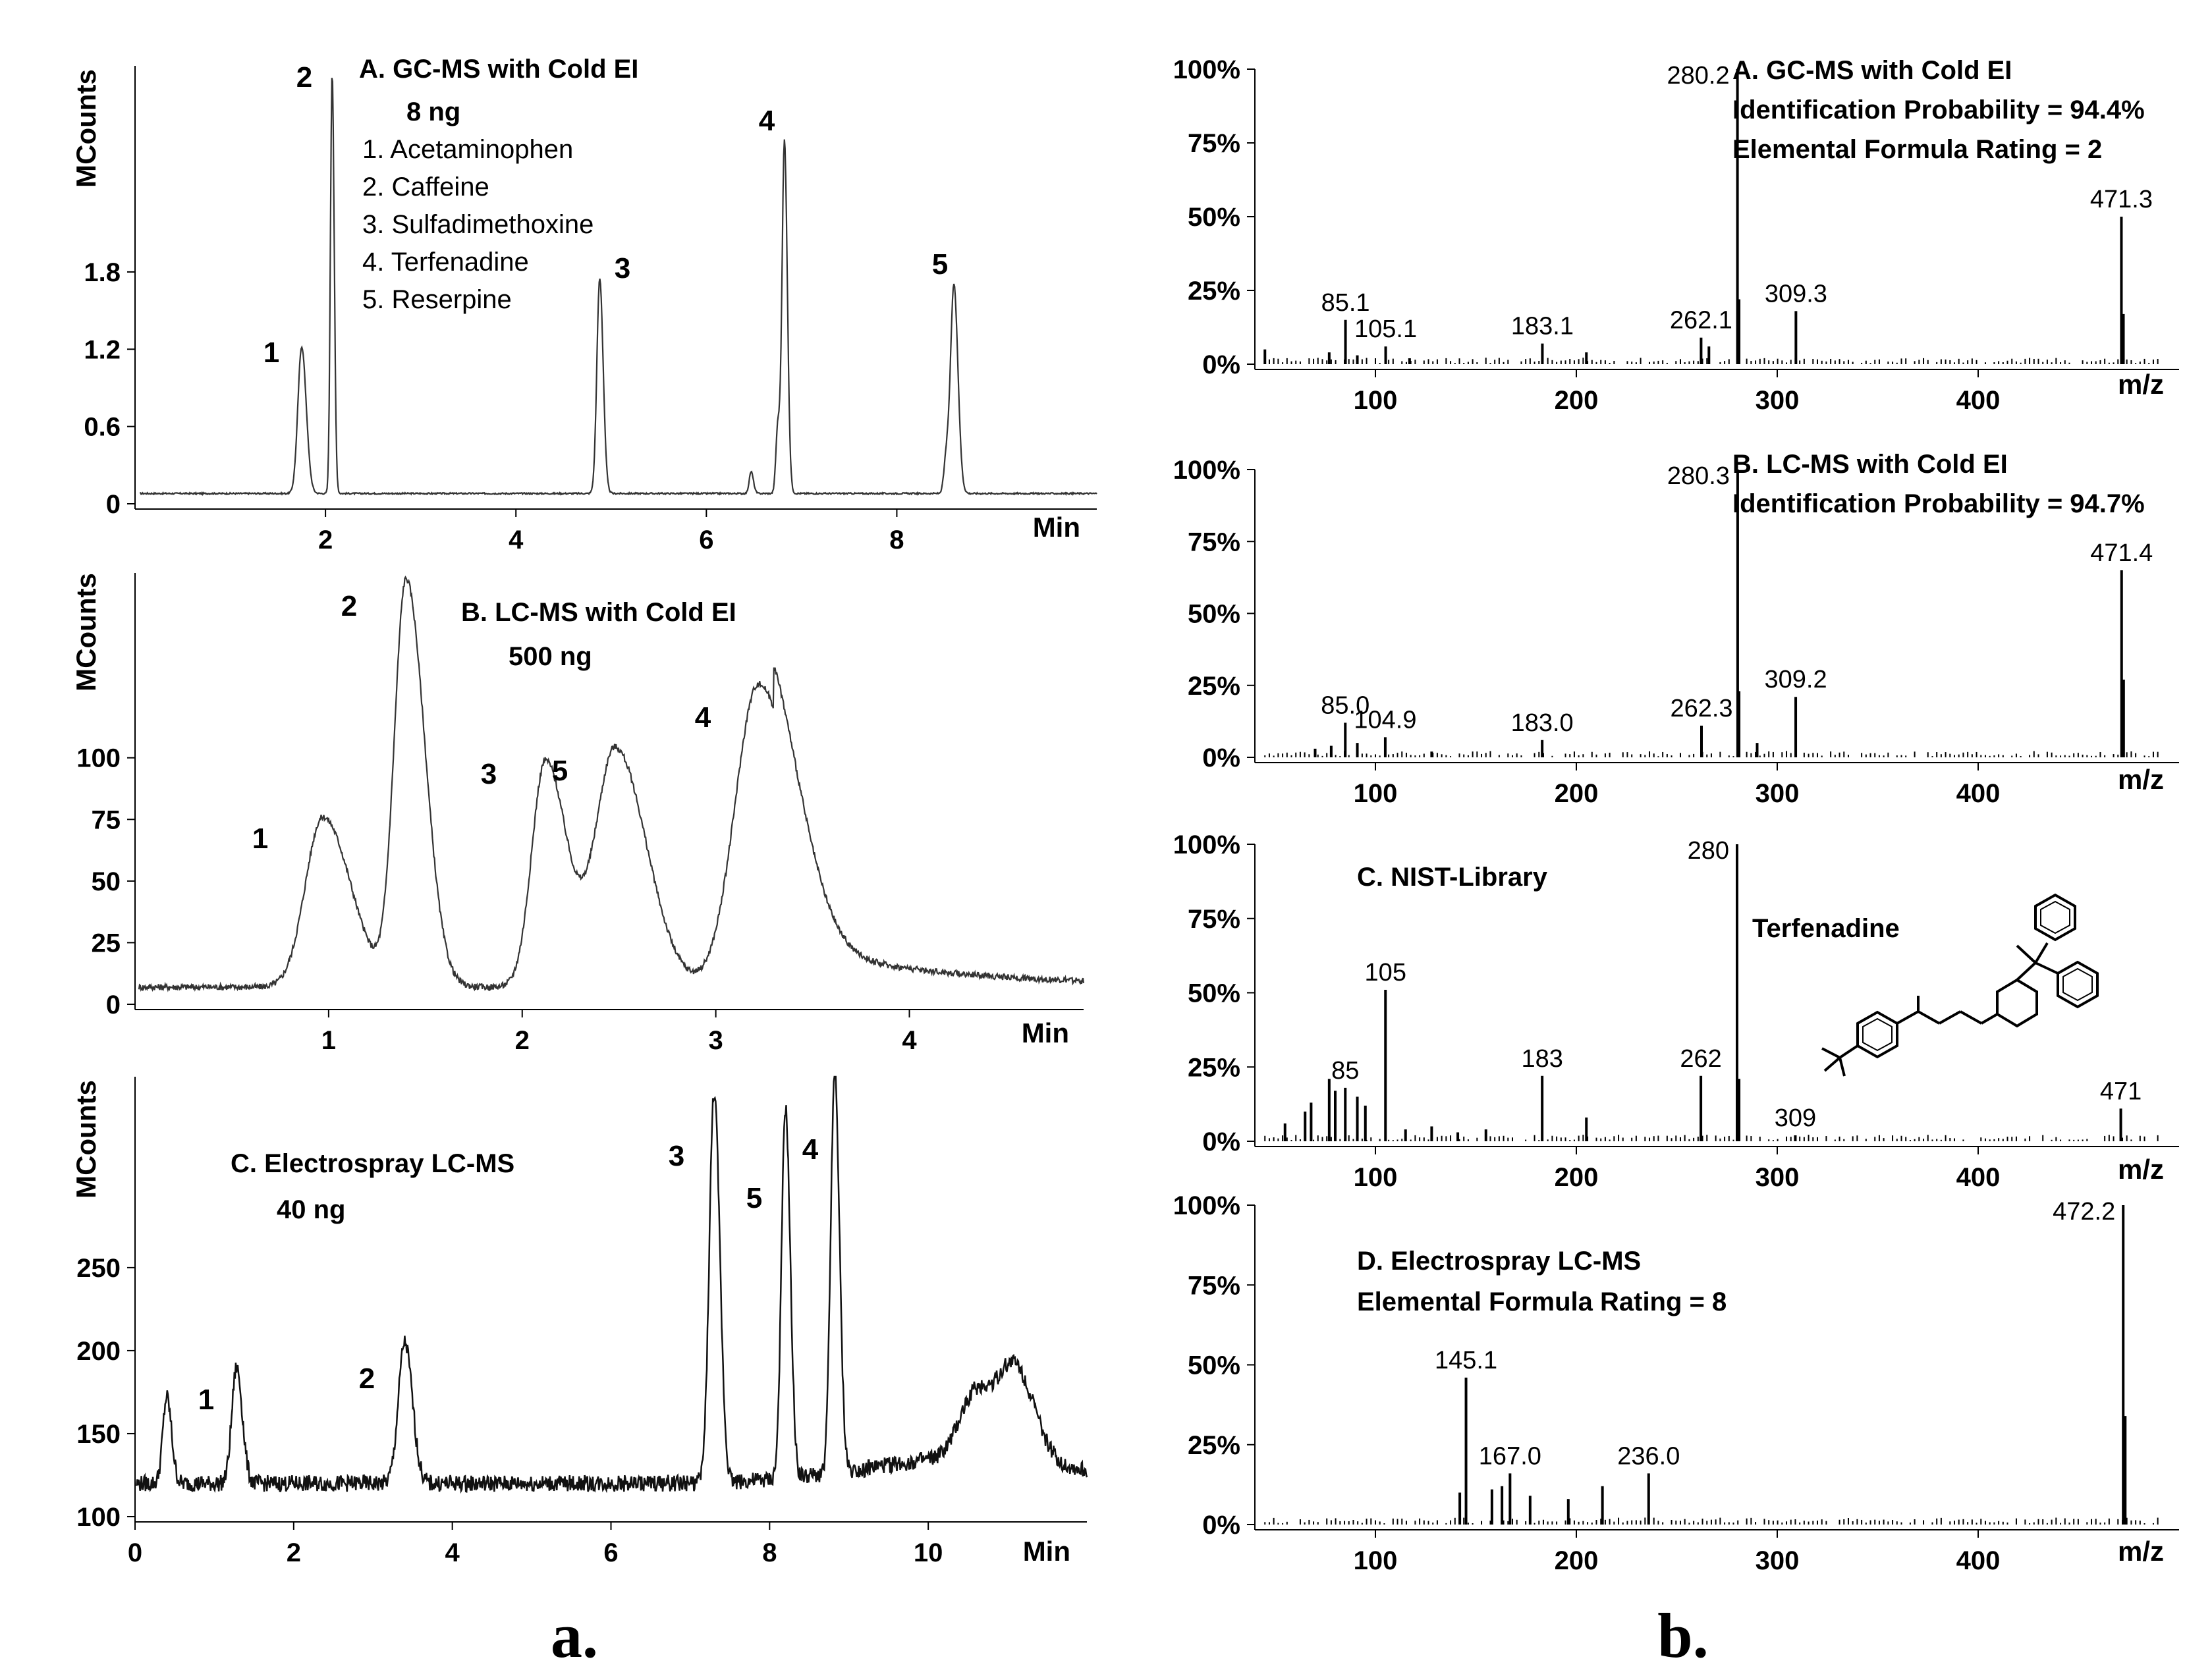 The image size is (2212, 1676). What do you see at coordinates (1206, 69) in the screenshot?
I see `ms-a-y-tick-label: 100%` at bounding box center [1206, 69].